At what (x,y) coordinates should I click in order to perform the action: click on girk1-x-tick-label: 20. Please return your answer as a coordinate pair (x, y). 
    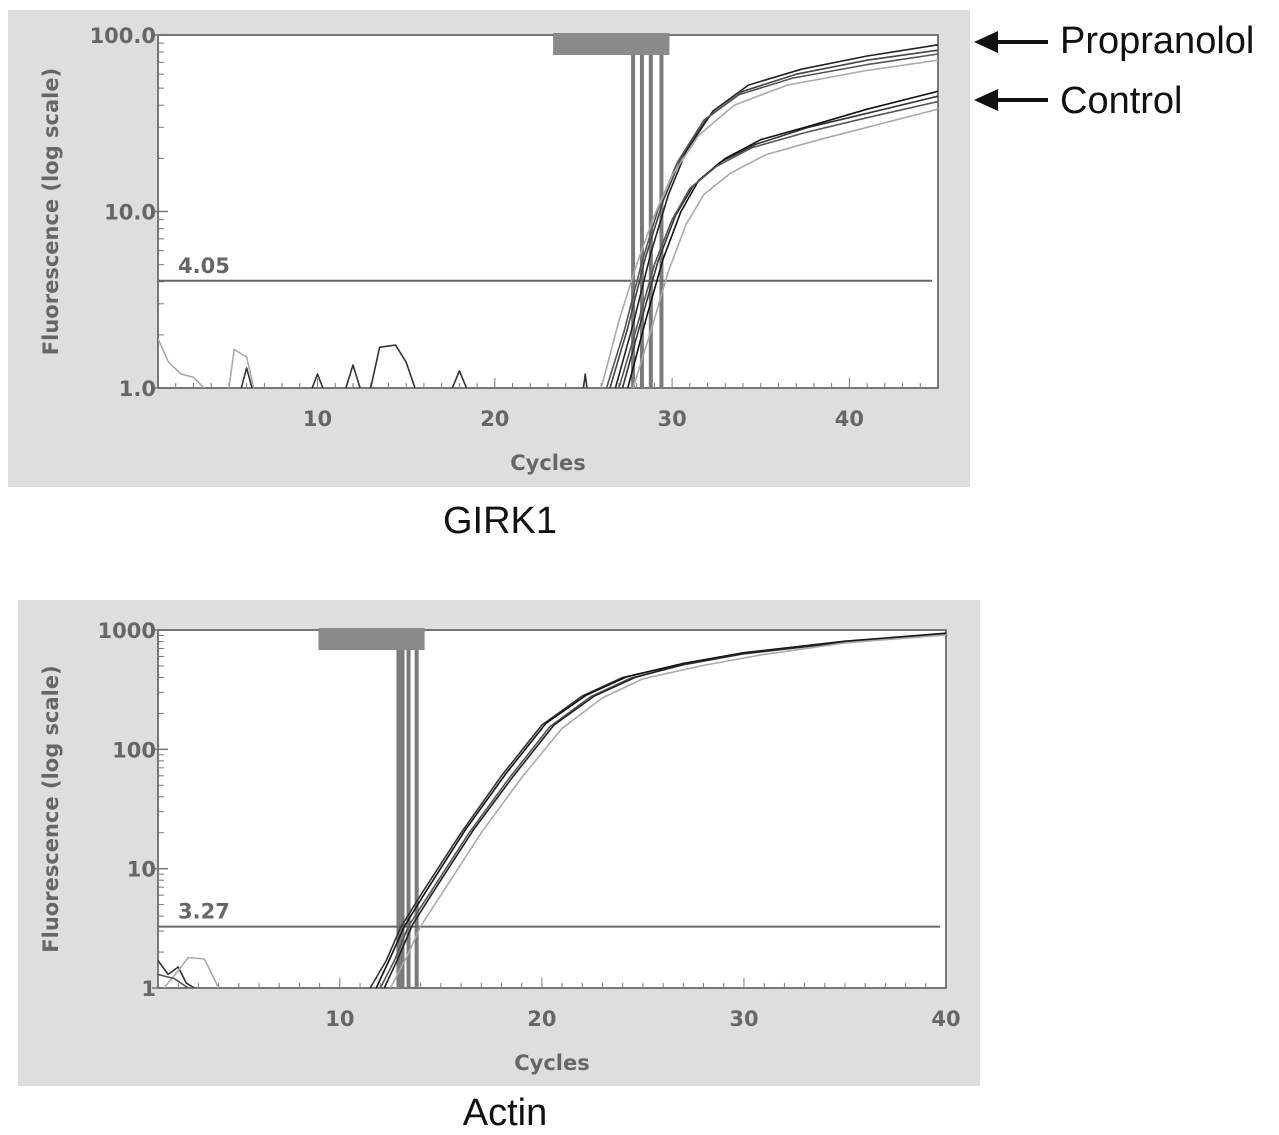
    Looking at the image, I should click on (494, 419).